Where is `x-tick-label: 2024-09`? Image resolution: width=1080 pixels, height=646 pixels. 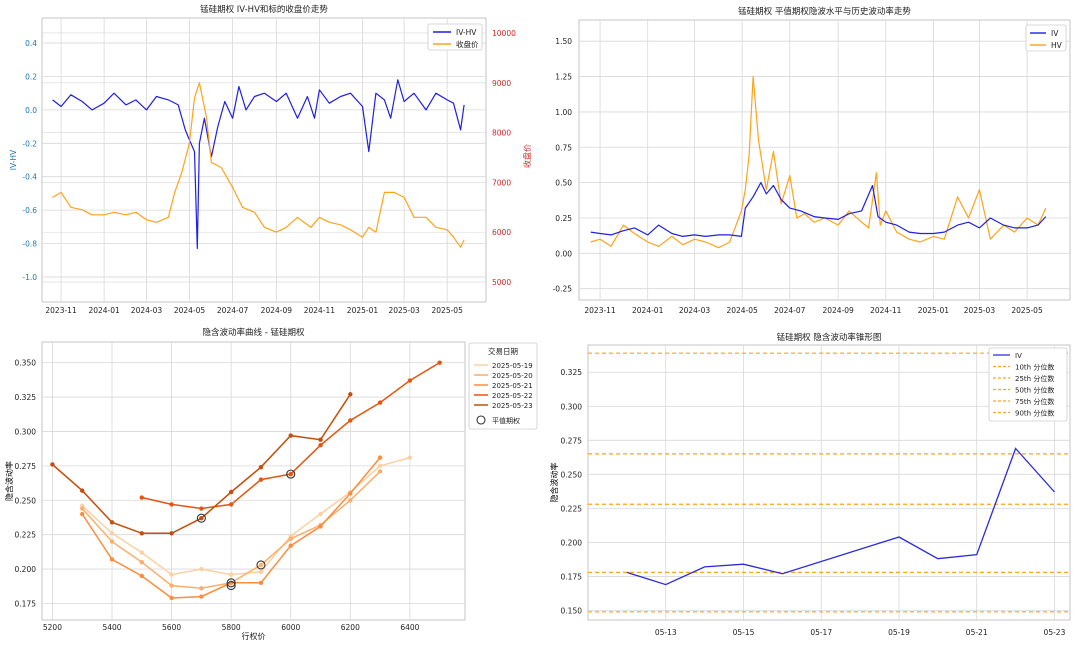 x-tick-label: 2024-09 is located at coordinates (838, 310).